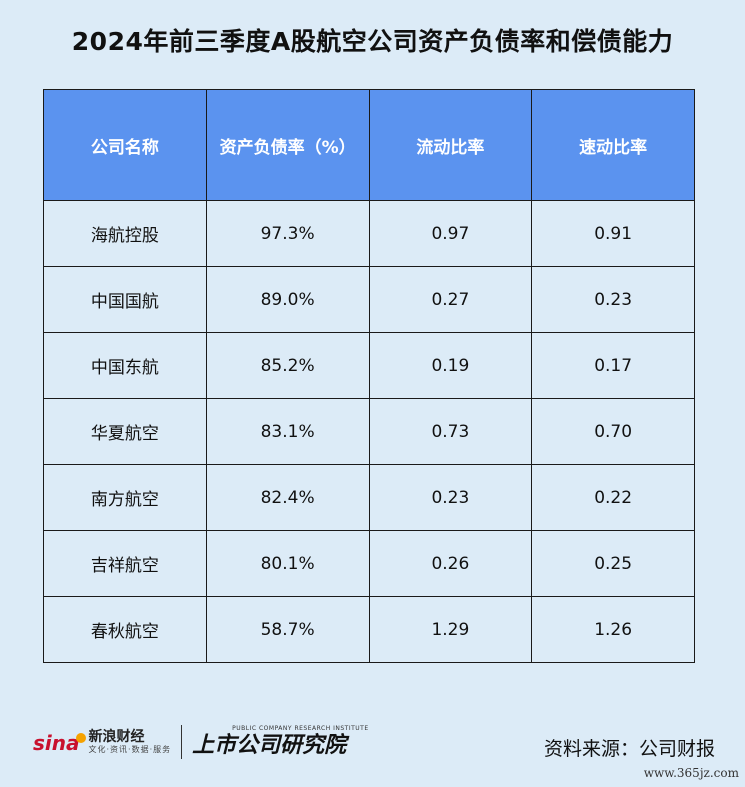 The image size is (745, 787). Describe the element at coordinates (125, 233) in the screenshot. I see `cell-company: 海航控股` at that location.